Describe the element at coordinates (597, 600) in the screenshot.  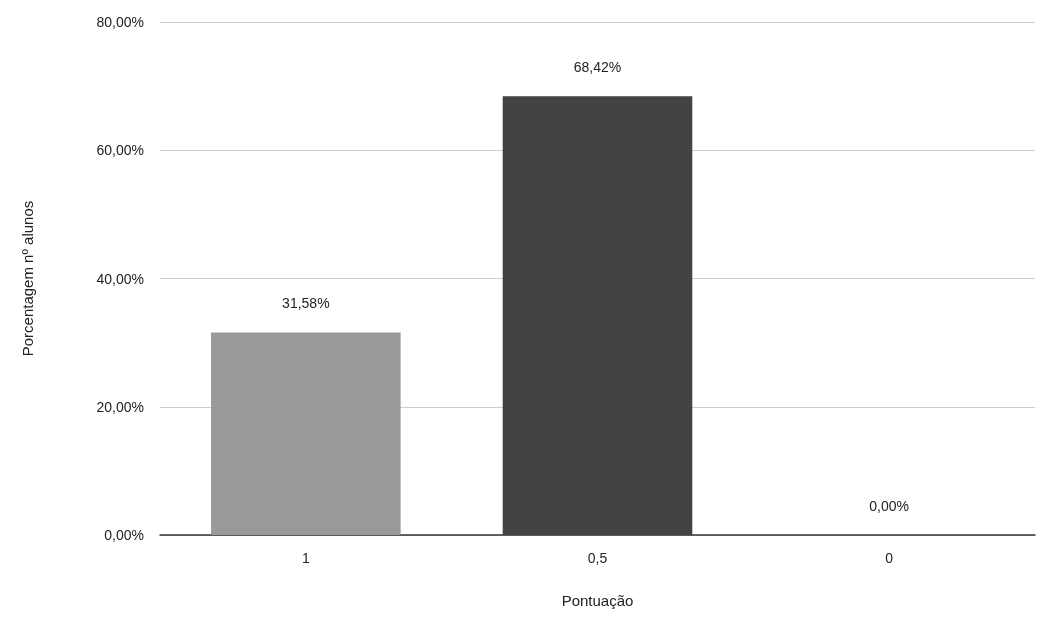
I see `x-axis-title: Pontuação` at that location.